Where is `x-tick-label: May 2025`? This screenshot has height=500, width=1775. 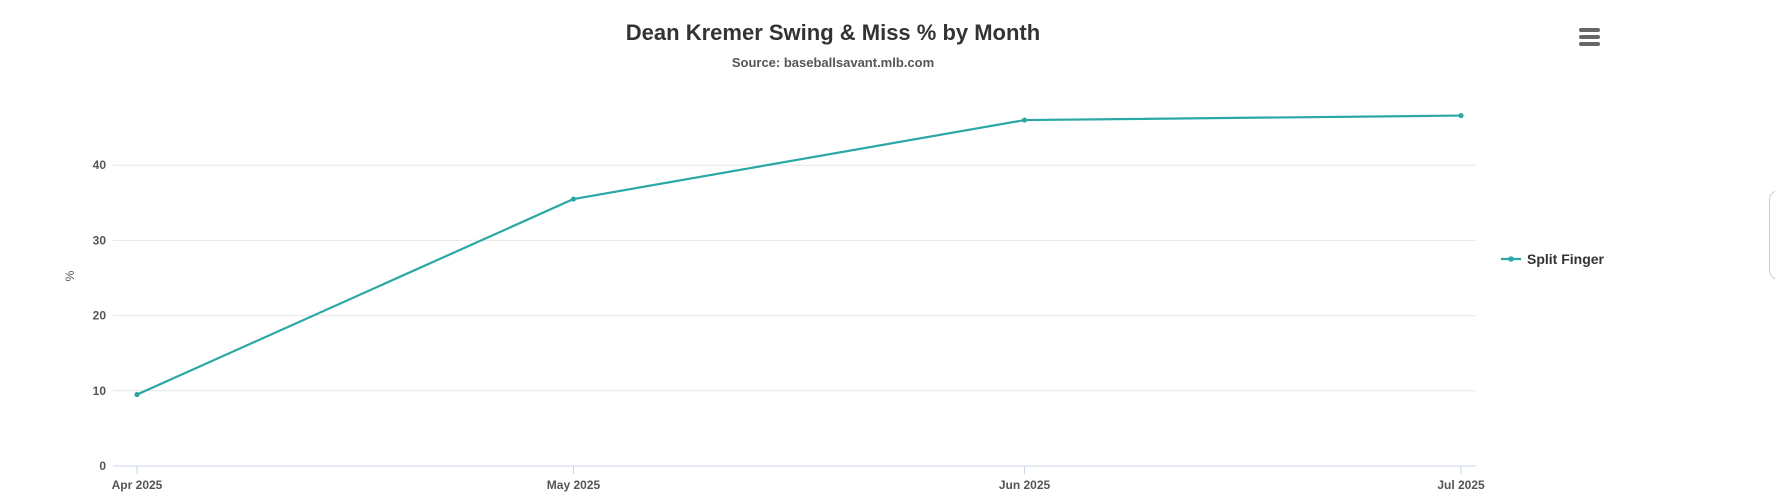
x-tick-label: May 2025 is located at coordinates (574, 485).